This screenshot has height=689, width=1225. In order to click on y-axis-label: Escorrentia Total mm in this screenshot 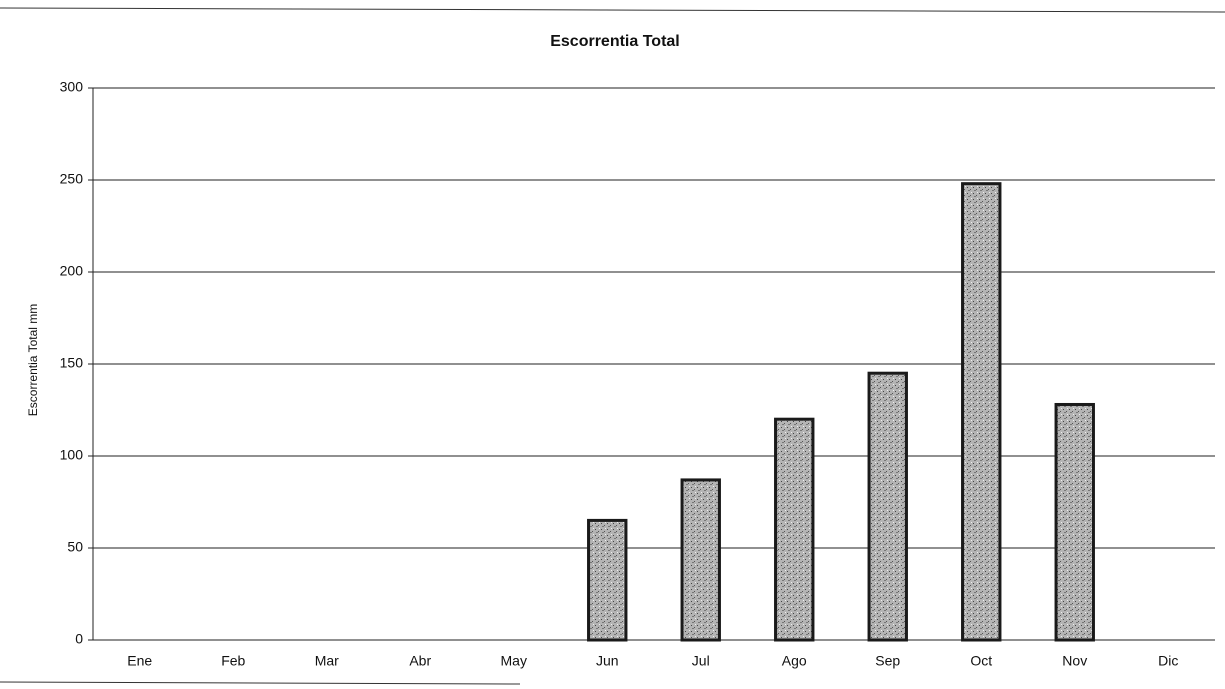, I will do `click(33, 360)`.